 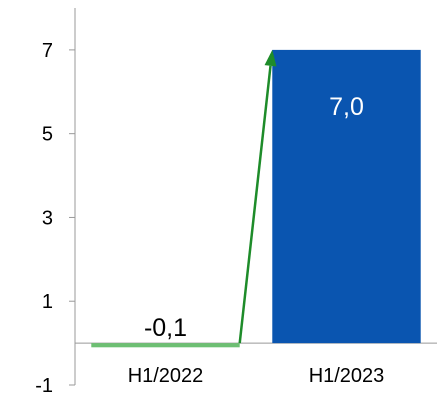 I want to click on data-label: -0,1, so click(x=165, y=328).